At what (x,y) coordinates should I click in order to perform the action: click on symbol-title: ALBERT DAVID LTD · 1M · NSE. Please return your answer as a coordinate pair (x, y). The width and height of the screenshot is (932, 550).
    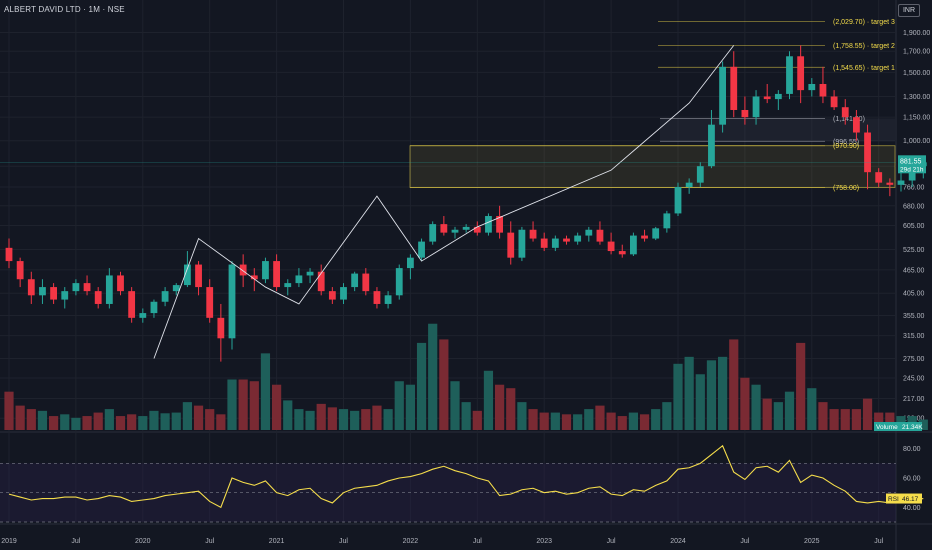
    Looking at the image, I should click on (64, 9).